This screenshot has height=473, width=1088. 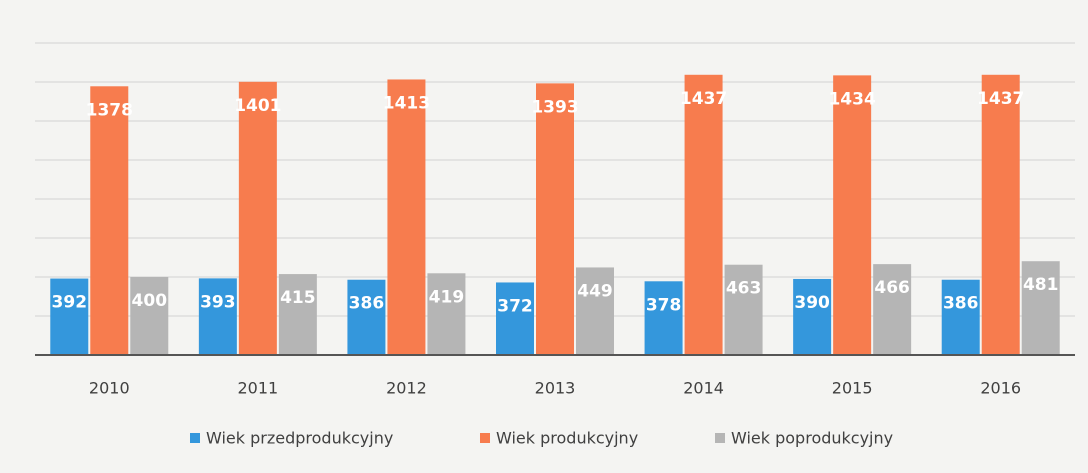 I want to click on value-label: 1401, so click(x=257, y=106).